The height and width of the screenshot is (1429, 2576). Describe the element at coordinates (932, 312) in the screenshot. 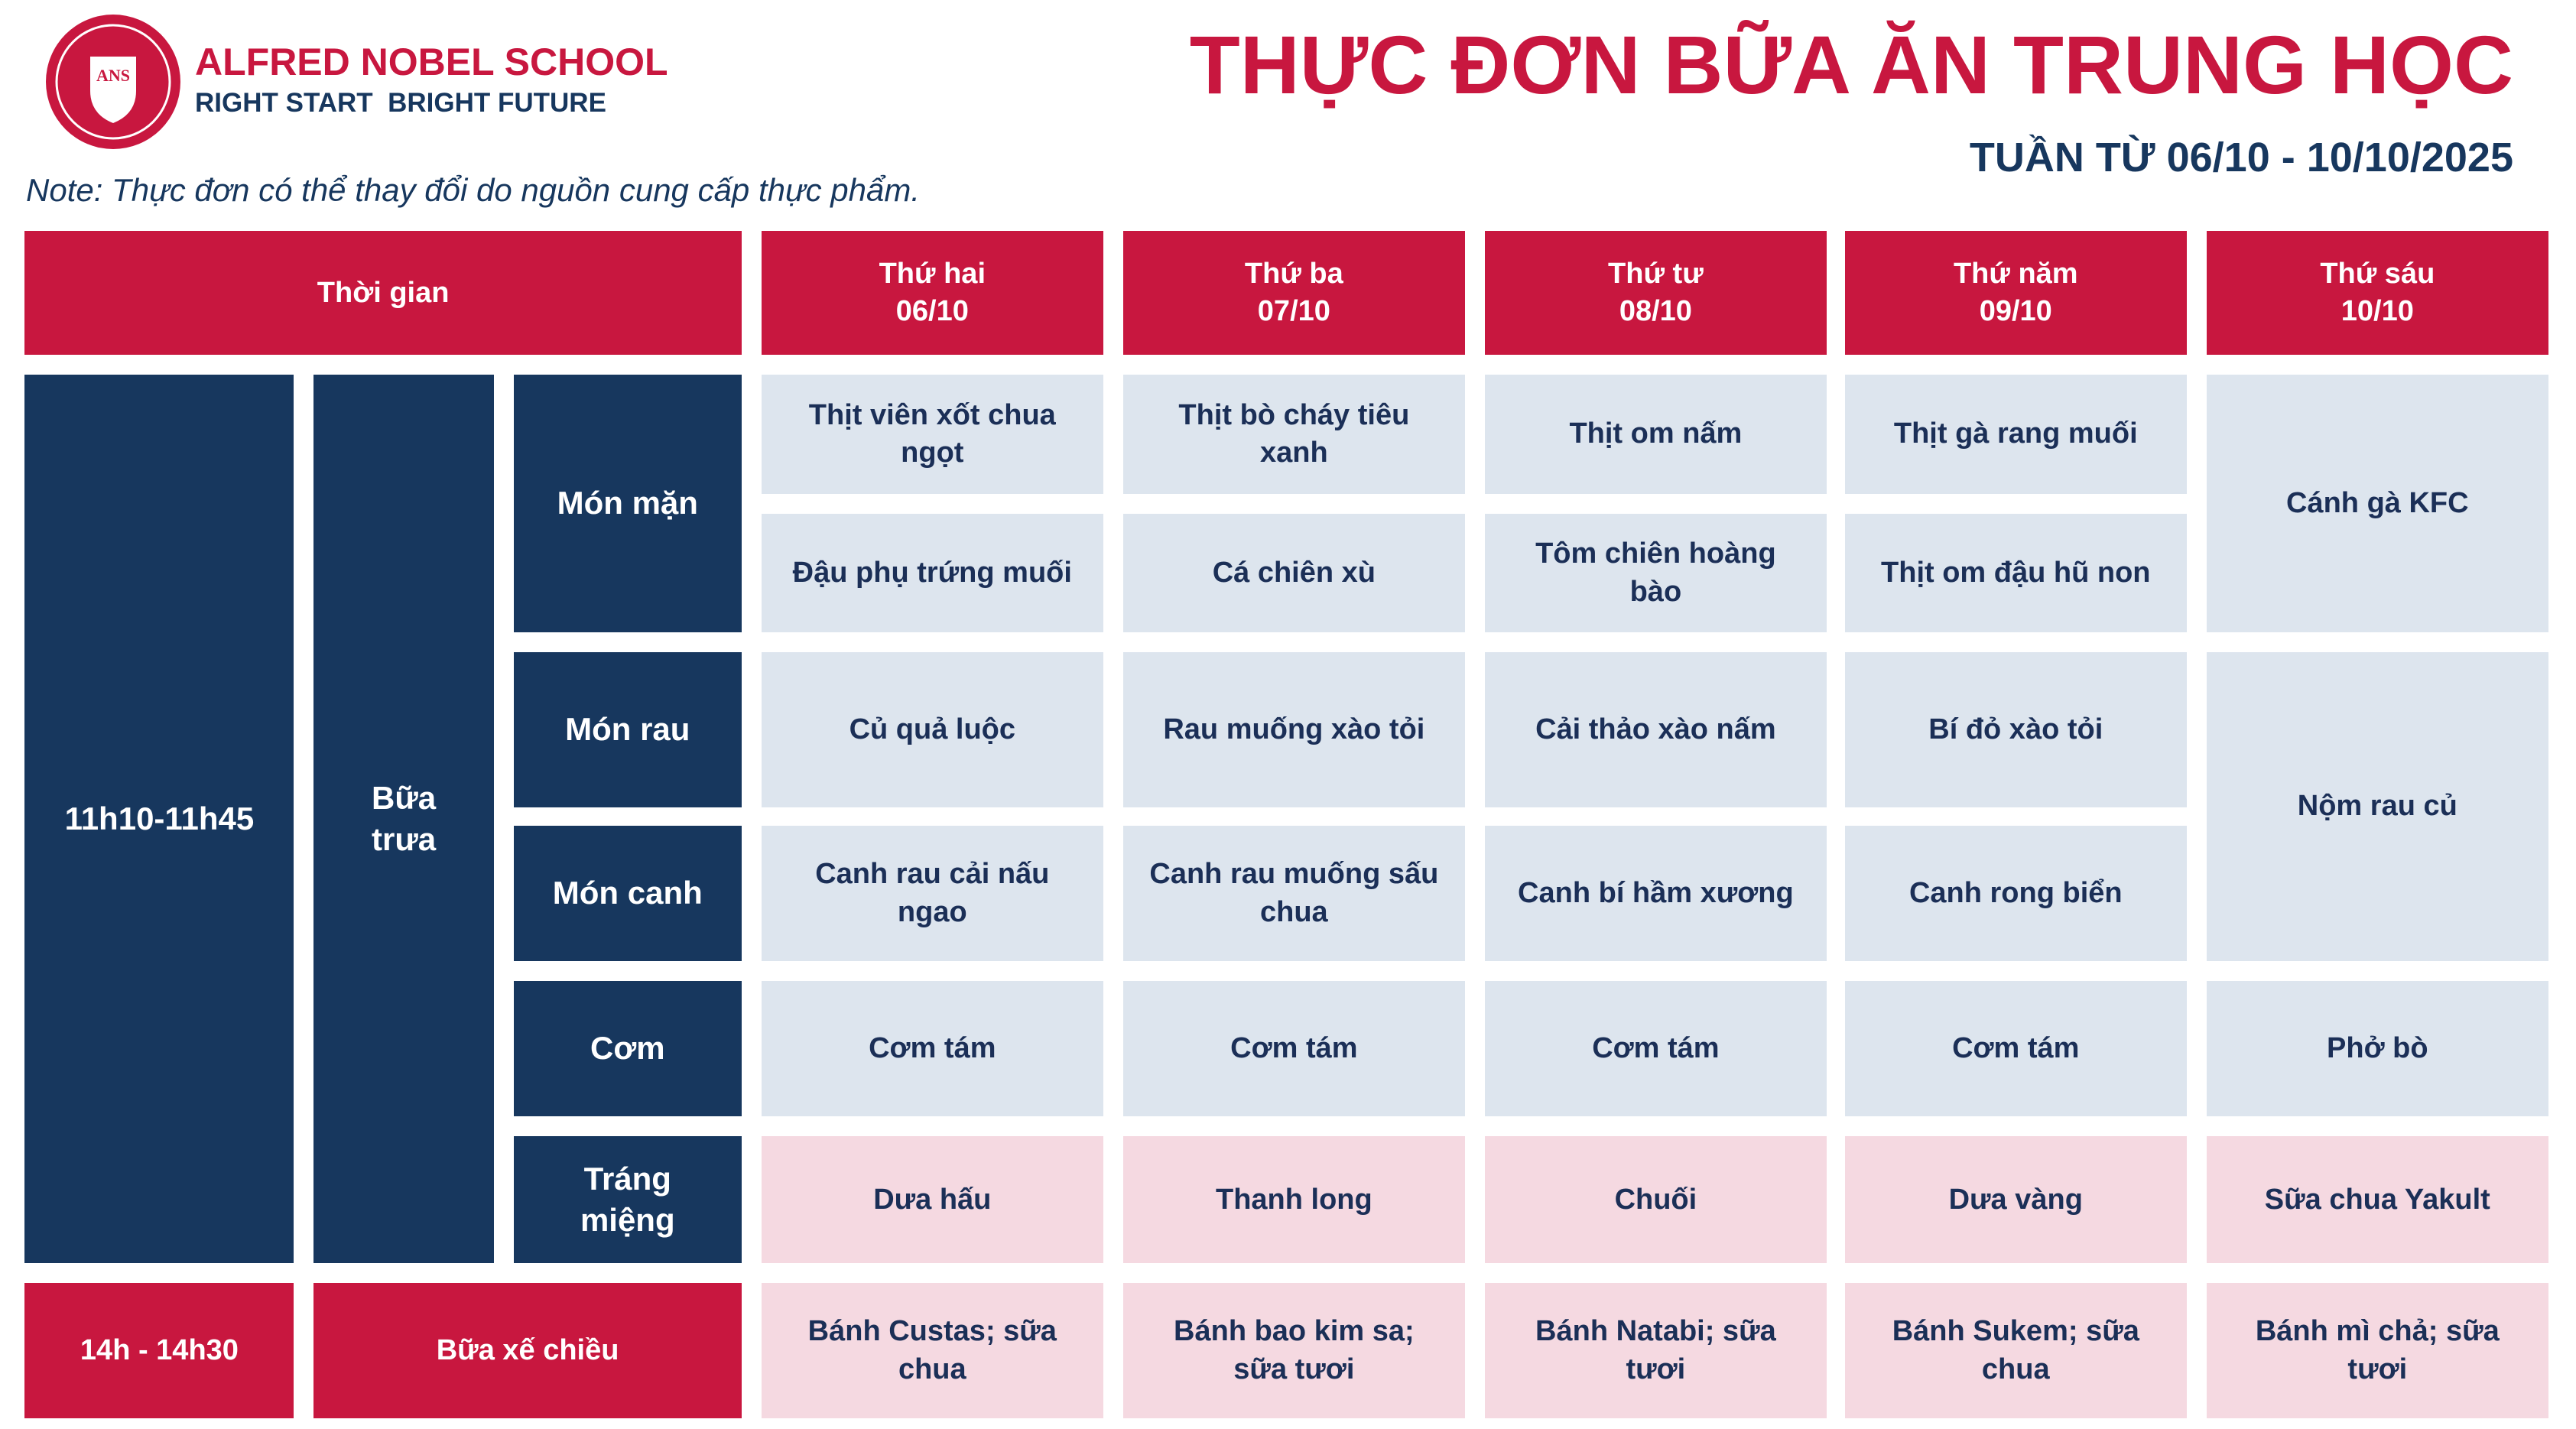

I see `day-date: 06/10` at that location.